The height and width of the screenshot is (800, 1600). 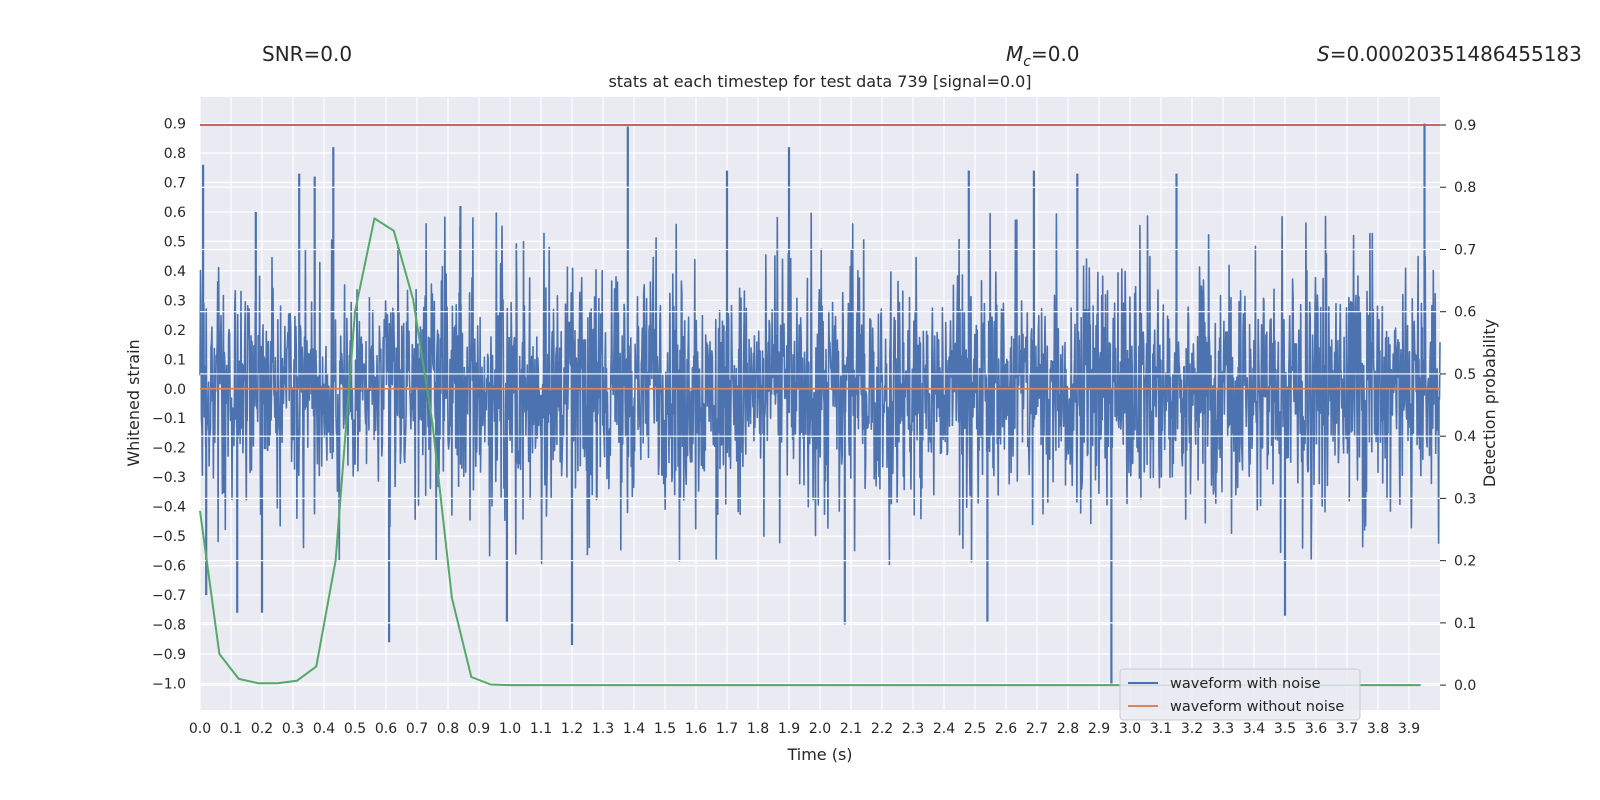 I want to click on x-tick-label: 0.2, so click(x=262, y=729).